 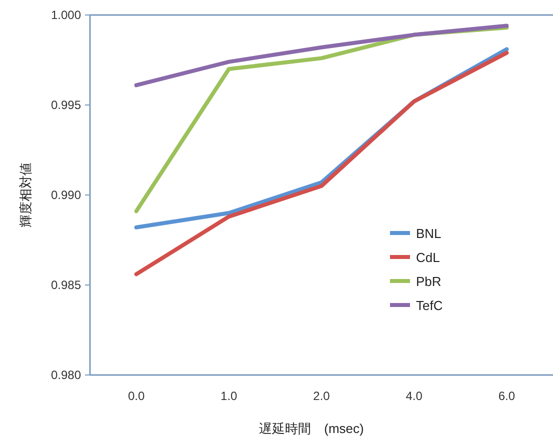 I want to click on legend-label: PbR, so click(x=429, y=281).